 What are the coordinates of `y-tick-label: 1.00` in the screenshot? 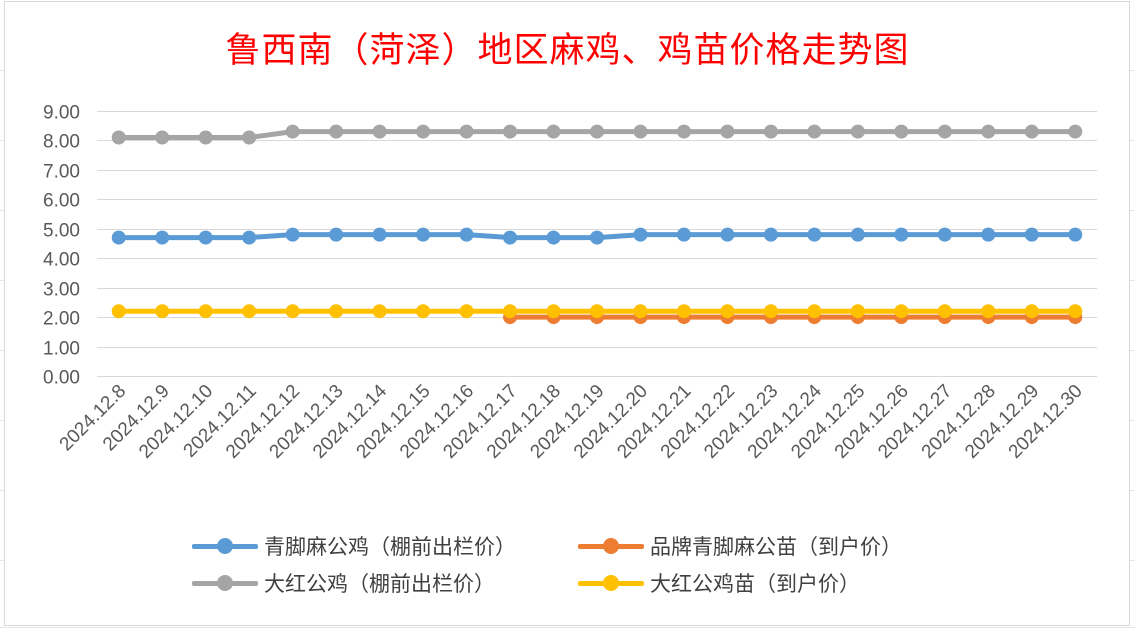 It's located at (61, 349).